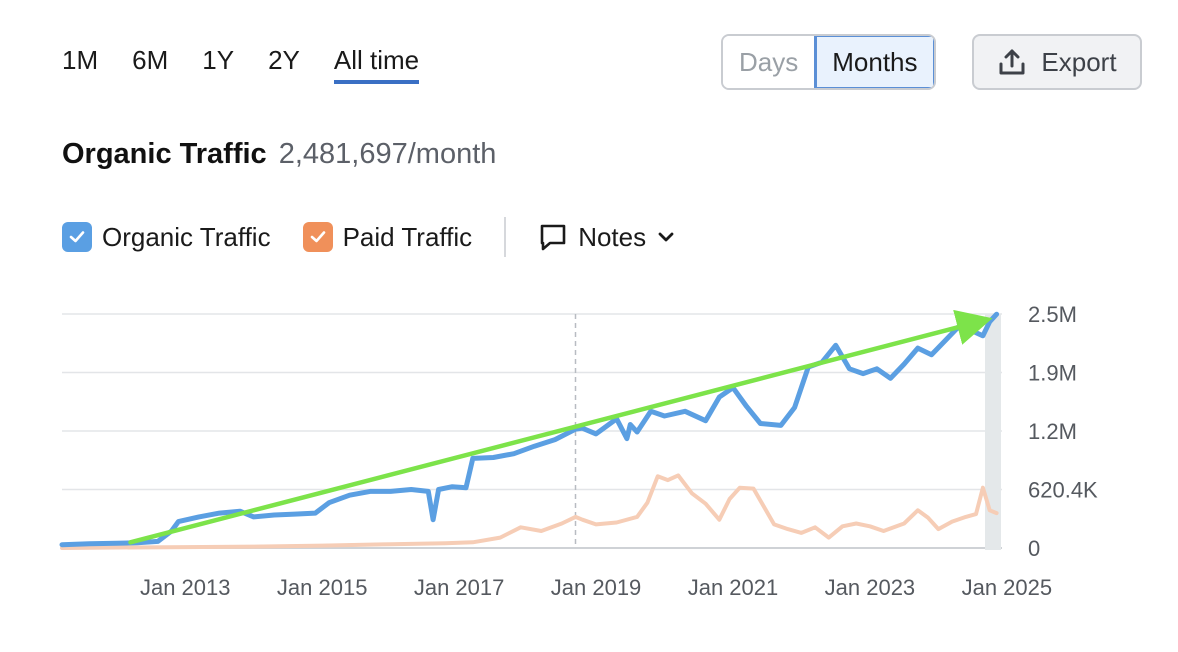  I want to click on upload-icon, so click(1012, 62).